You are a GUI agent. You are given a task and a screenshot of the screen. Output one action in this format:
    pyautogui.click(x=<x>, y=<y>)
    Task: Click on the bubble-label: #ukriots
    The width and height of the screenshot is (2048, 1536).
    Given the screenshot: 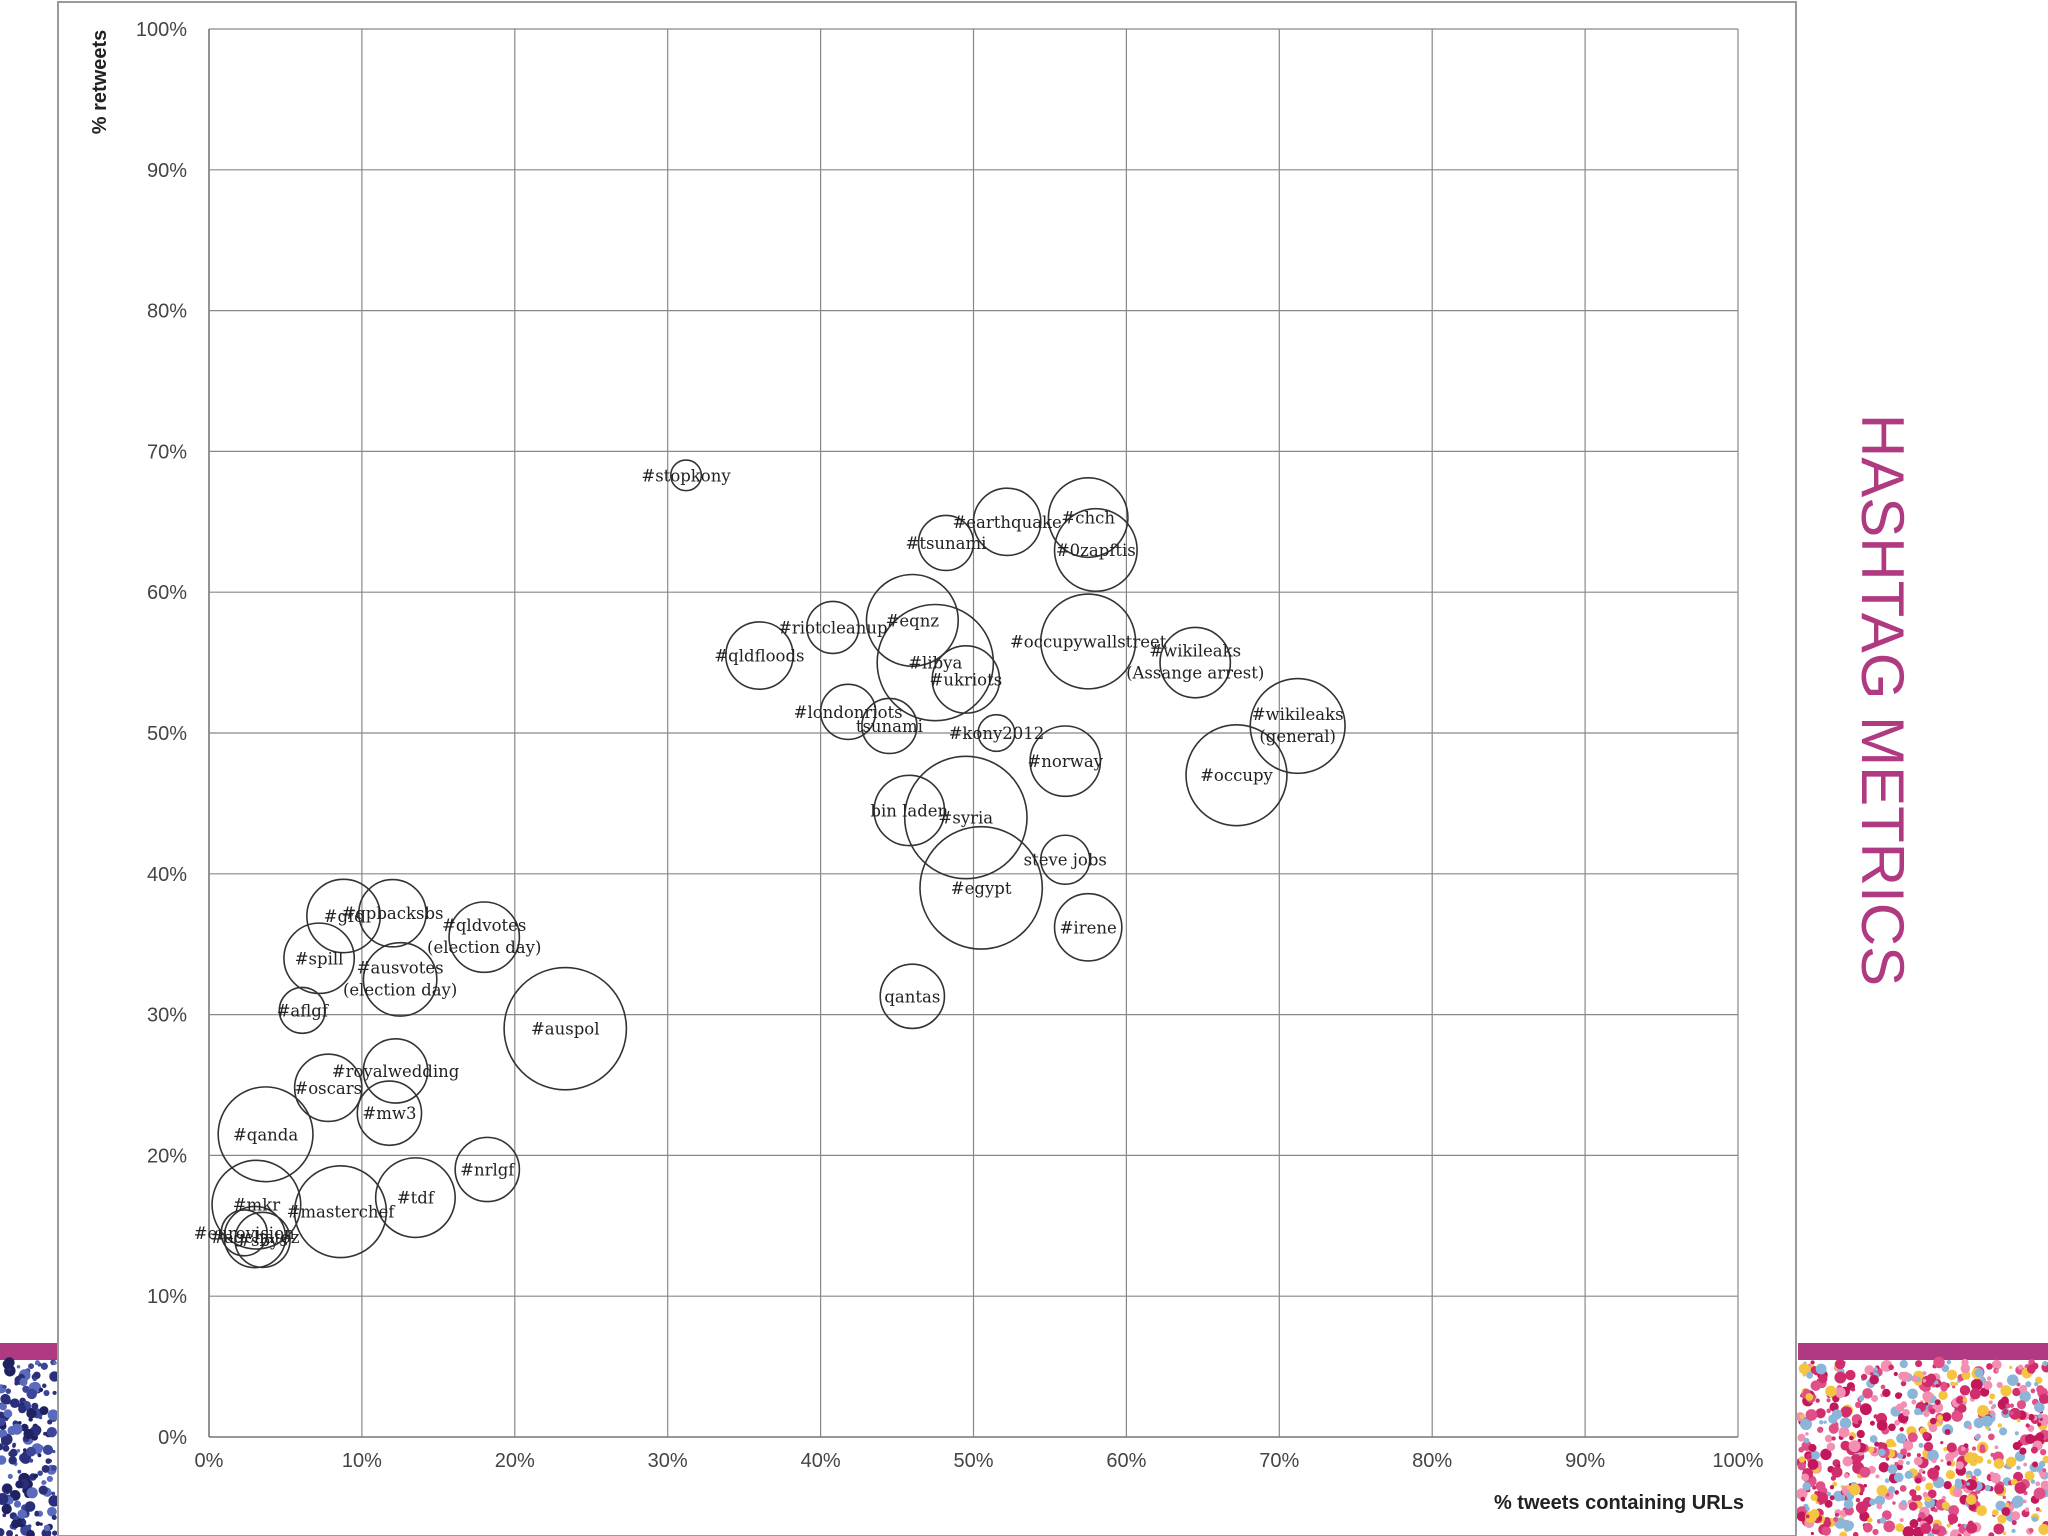 What is the action you would take?
    pyautogui.click(x=966, y=679)
    